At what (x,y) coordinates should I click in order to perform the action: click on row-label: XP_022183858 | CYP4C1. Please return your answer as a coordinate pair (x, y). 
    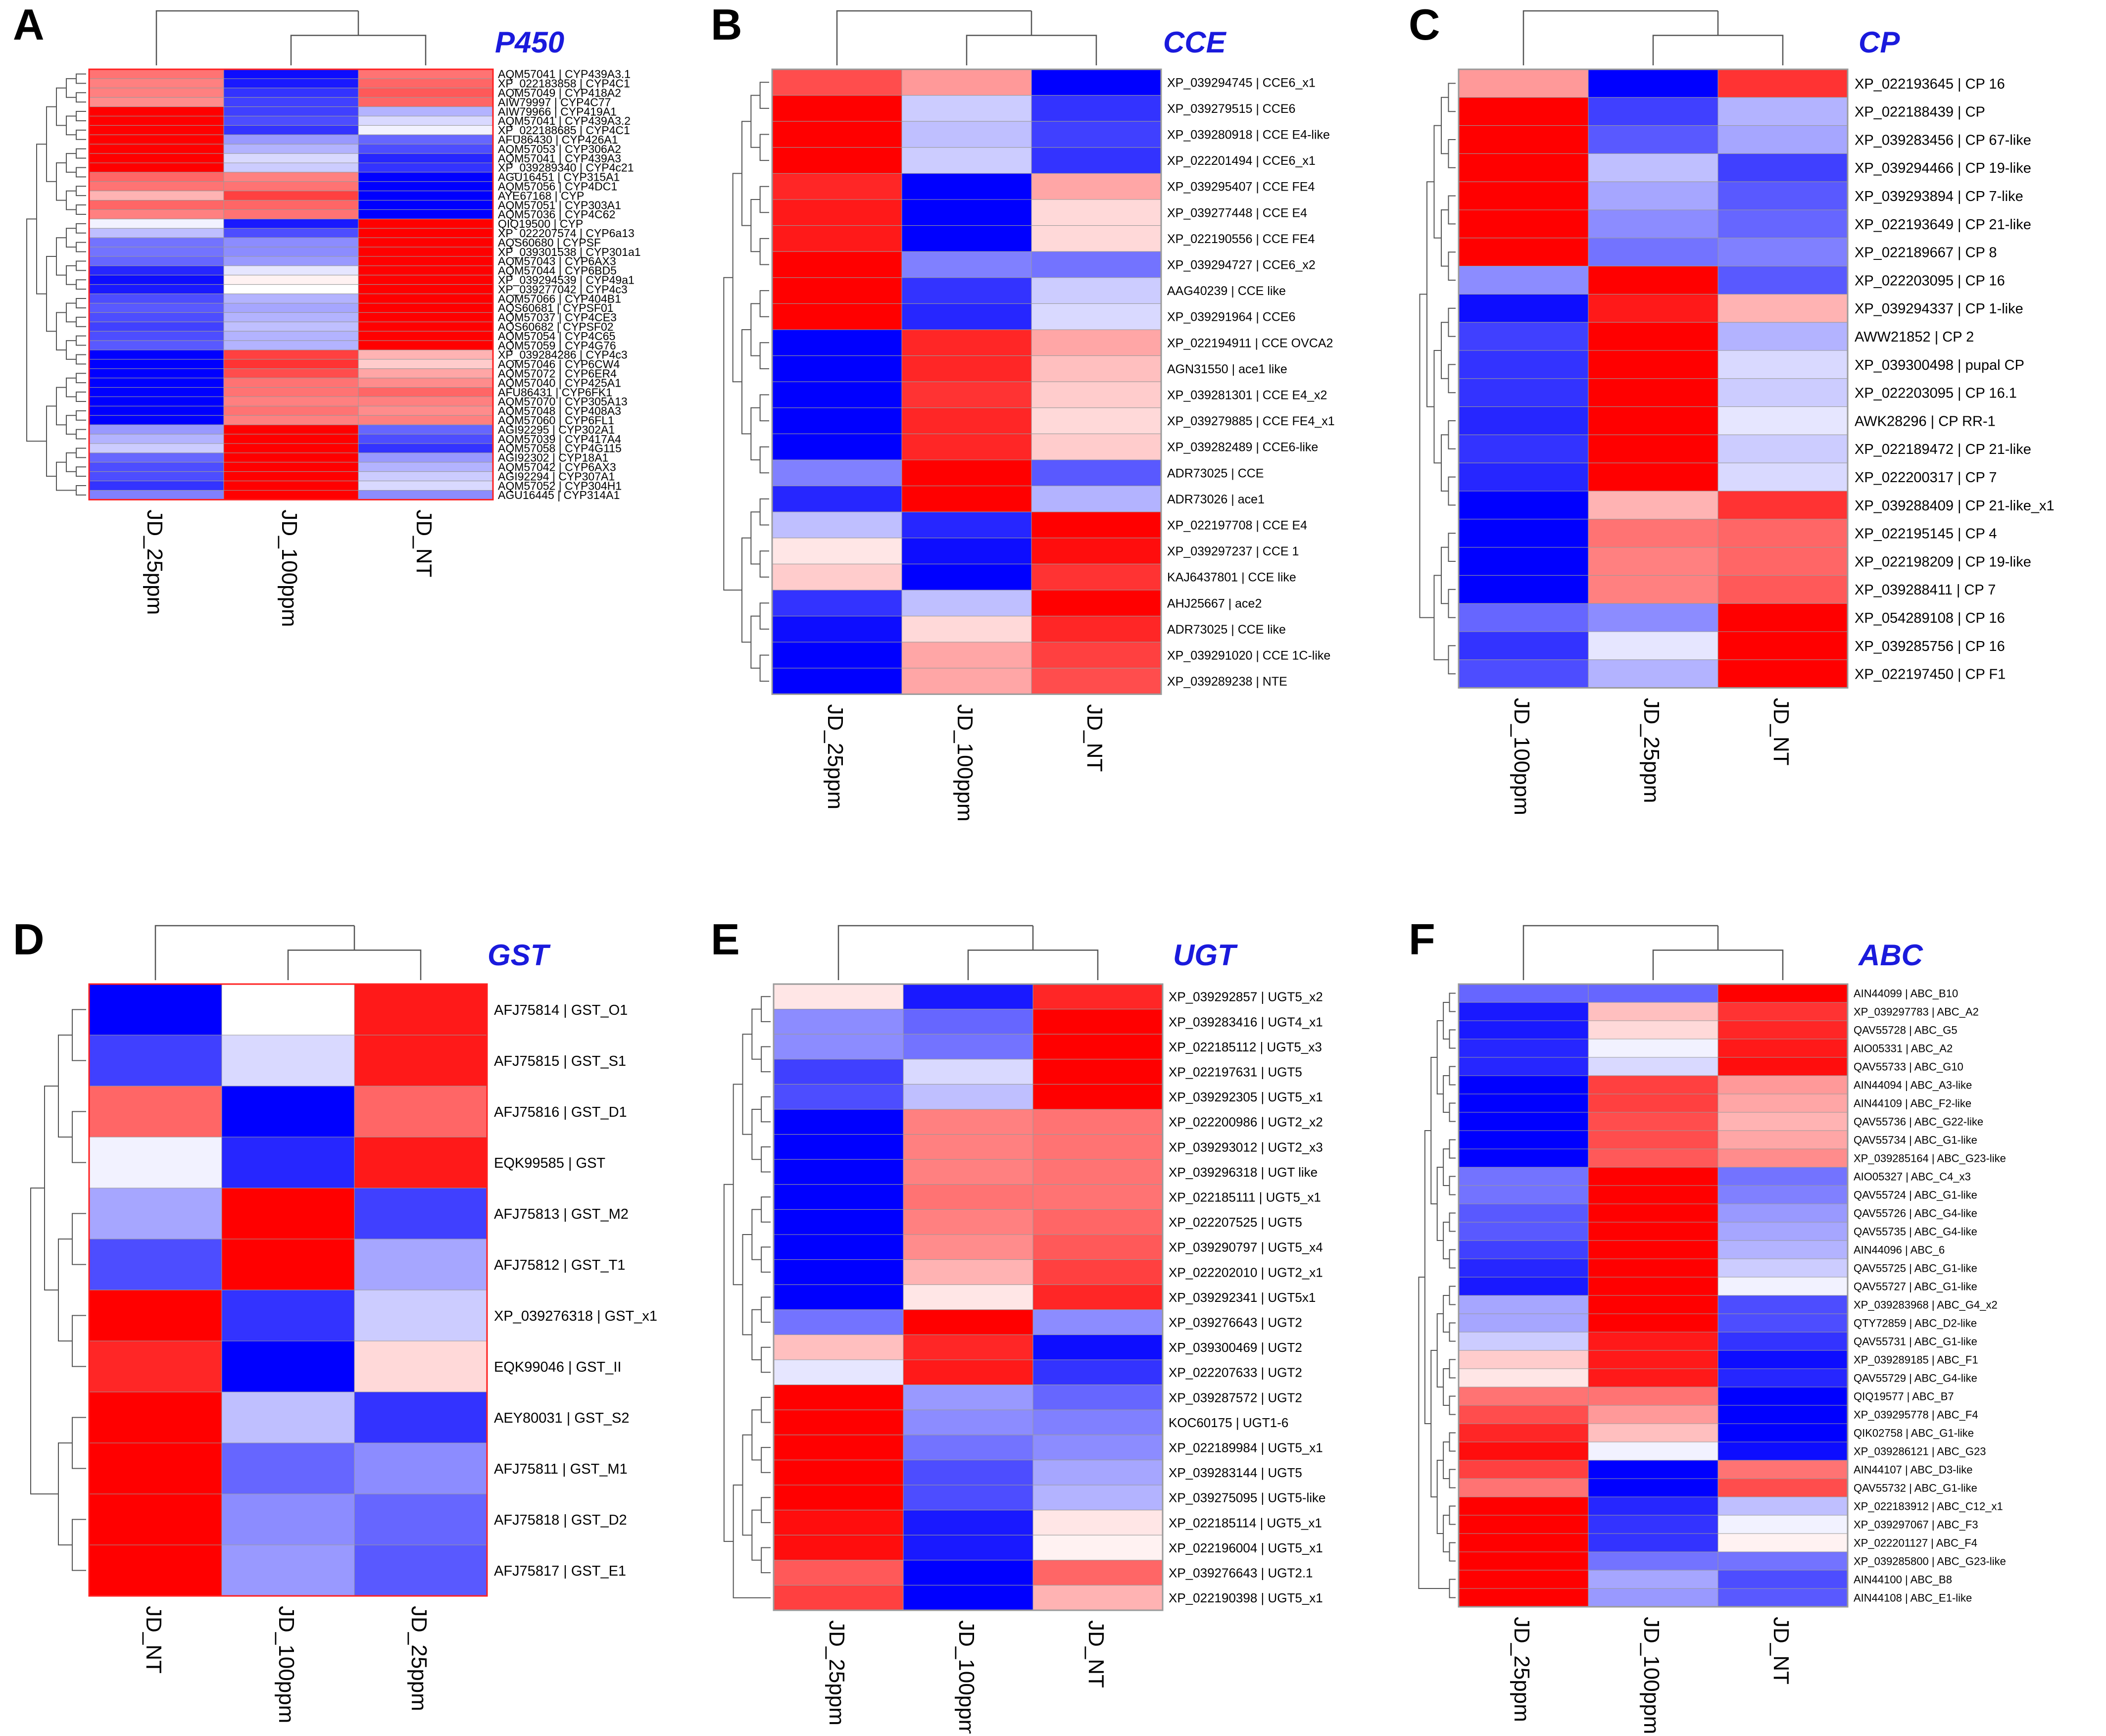
    Looking at the image, I should click on (564, 83).